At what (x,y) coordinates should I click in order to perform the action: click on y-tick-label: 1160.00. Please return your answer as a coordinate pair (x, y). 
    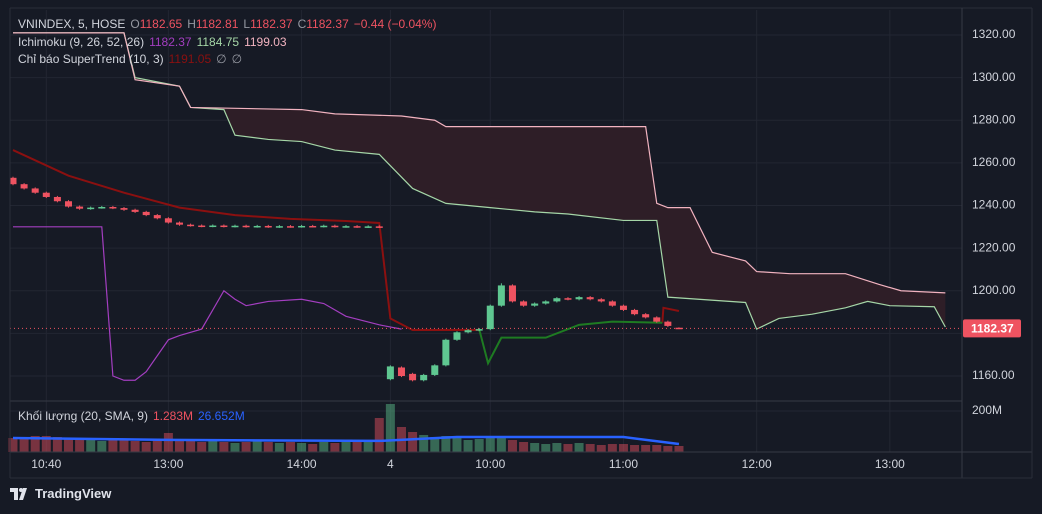
    Looking at the image, I should click on (993, 375).